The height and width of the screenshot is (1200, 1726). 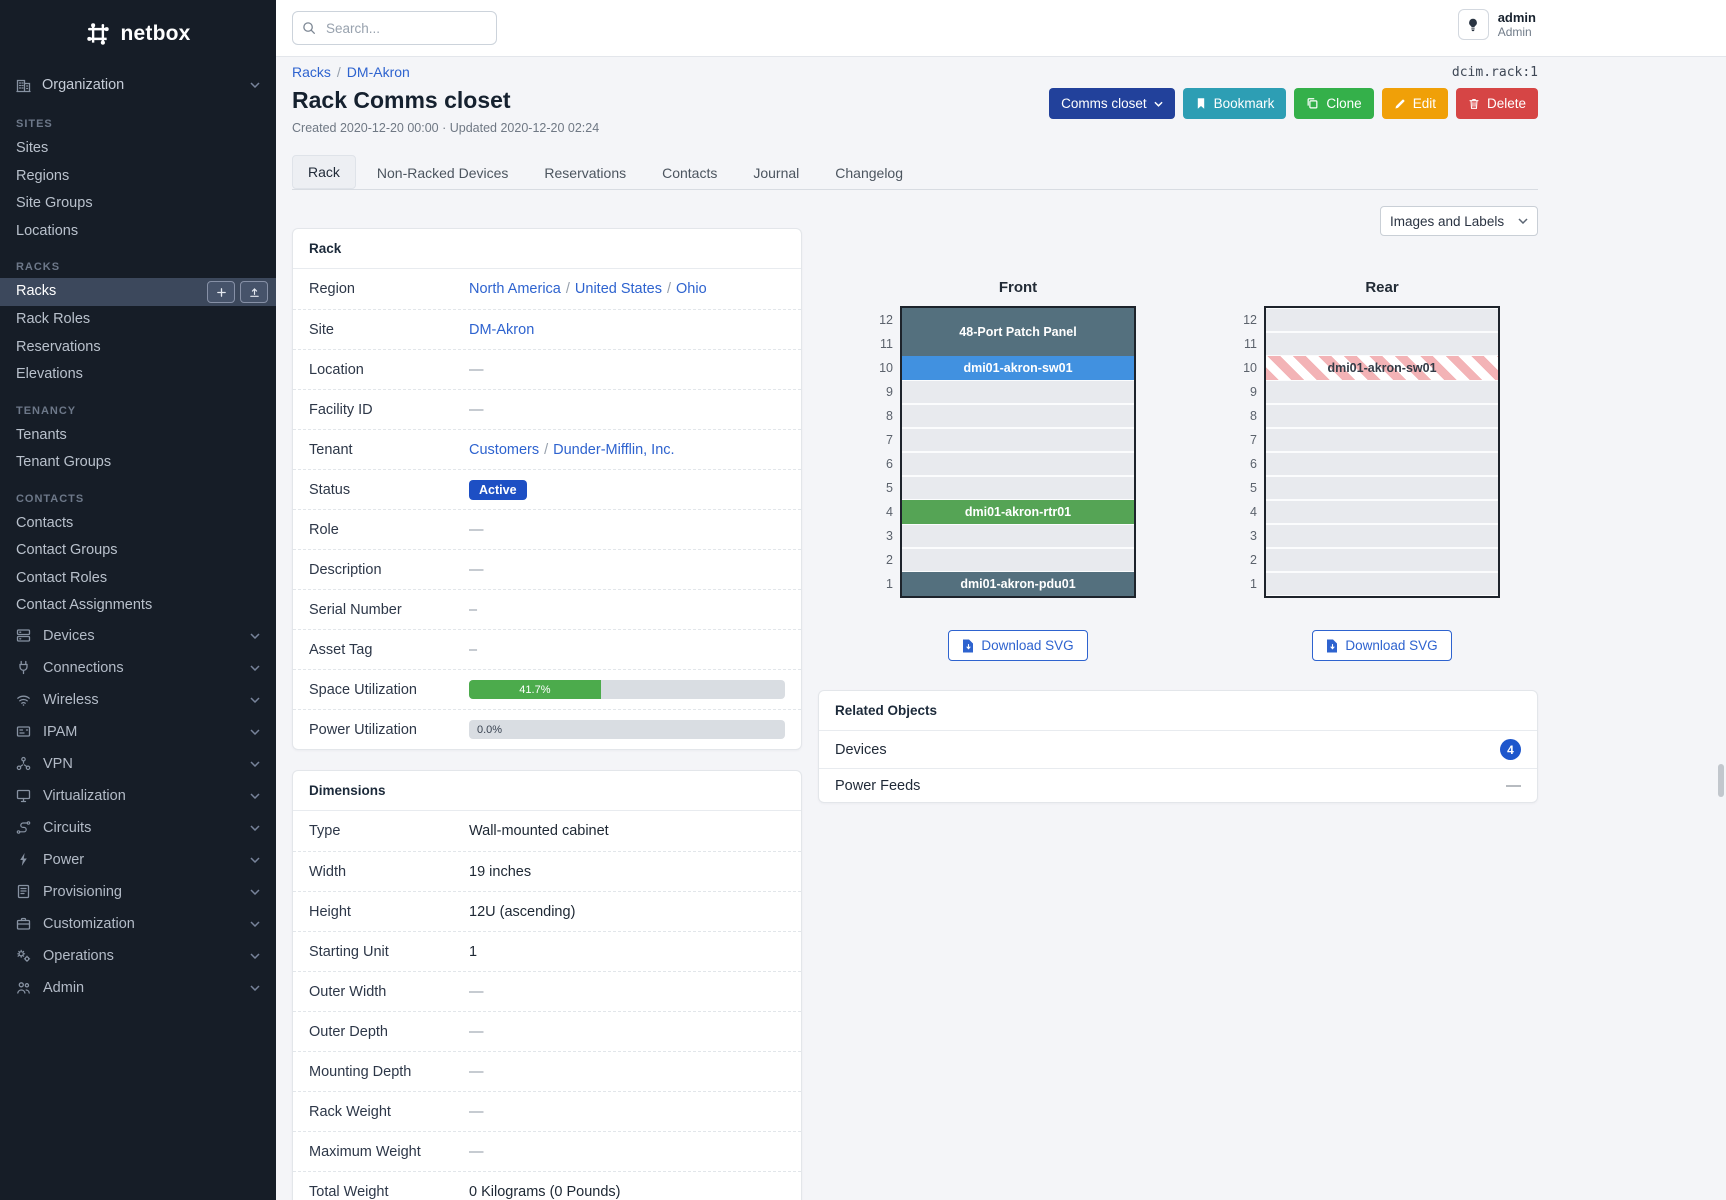 I want to click on rear-rack-frame: dmi01-akron-sw01, so click(x=1382, y=452).